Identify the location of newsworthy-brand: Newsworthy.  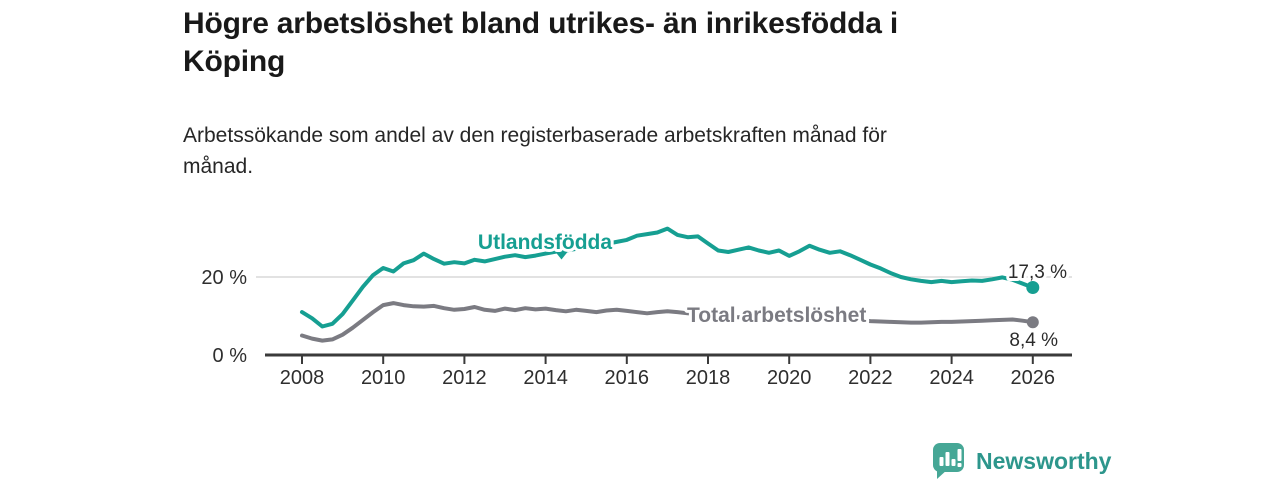
(1020, 461).